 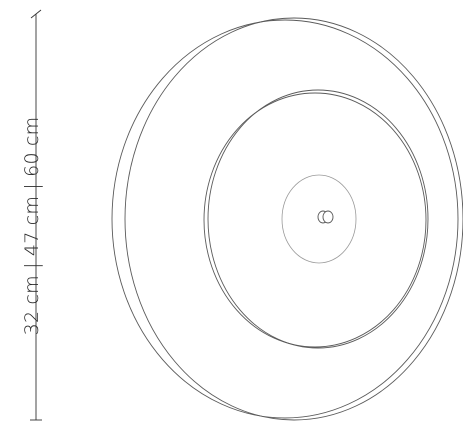 I want to click on center-knob, so click(x=325, y=217).